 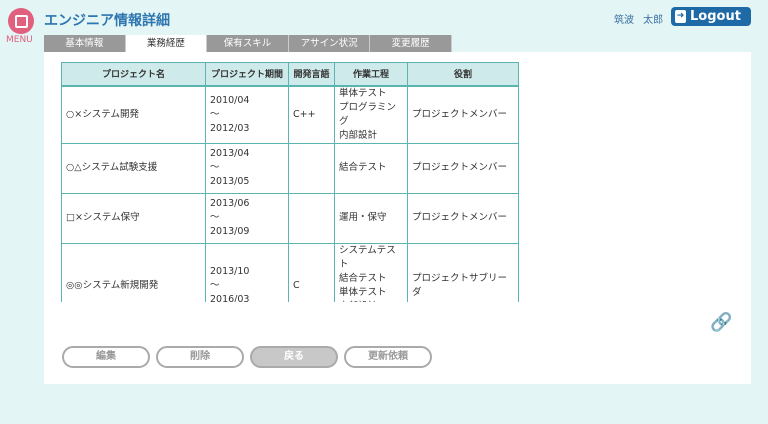 I want to click on menu-logo-icon, so click(x=21, y=21).